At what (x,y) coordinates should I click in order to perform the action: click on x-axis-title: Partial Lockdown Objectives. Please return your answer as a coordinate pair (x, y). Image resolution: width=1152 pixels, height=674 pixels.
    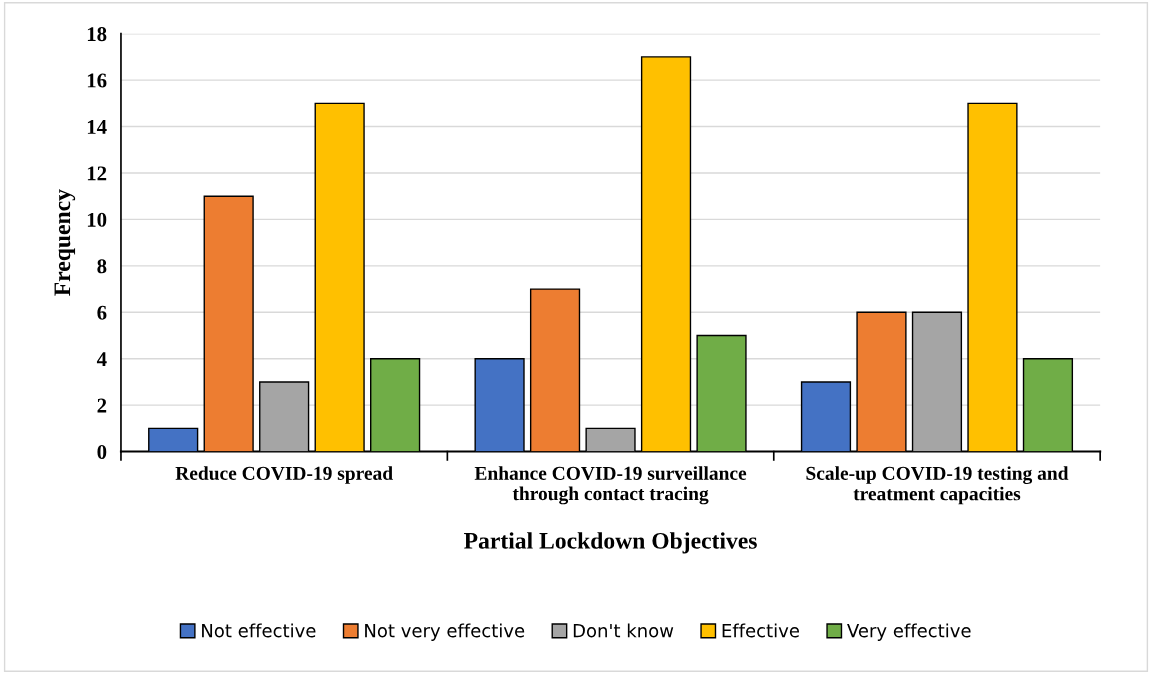
    Looking at the image, I should click on (610, 543).